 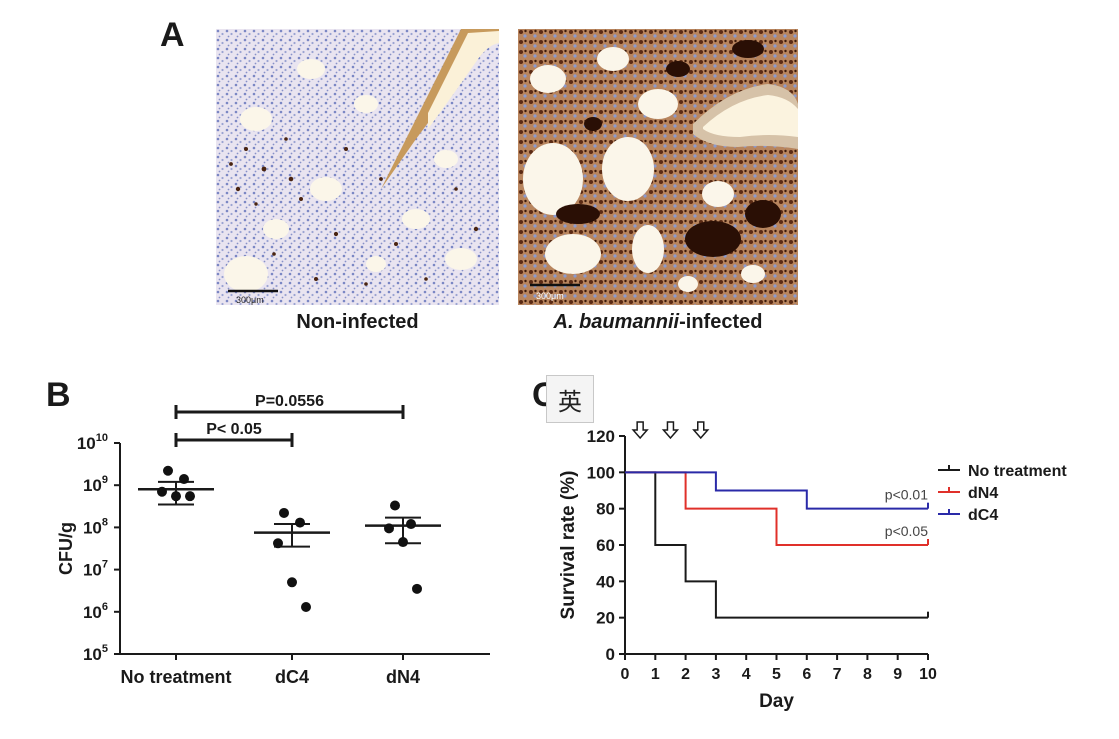 What do you see at coordinates (403, 677) in the screenshot?
I see `x-tick-label: dN4` at bounding box center [403, 677].